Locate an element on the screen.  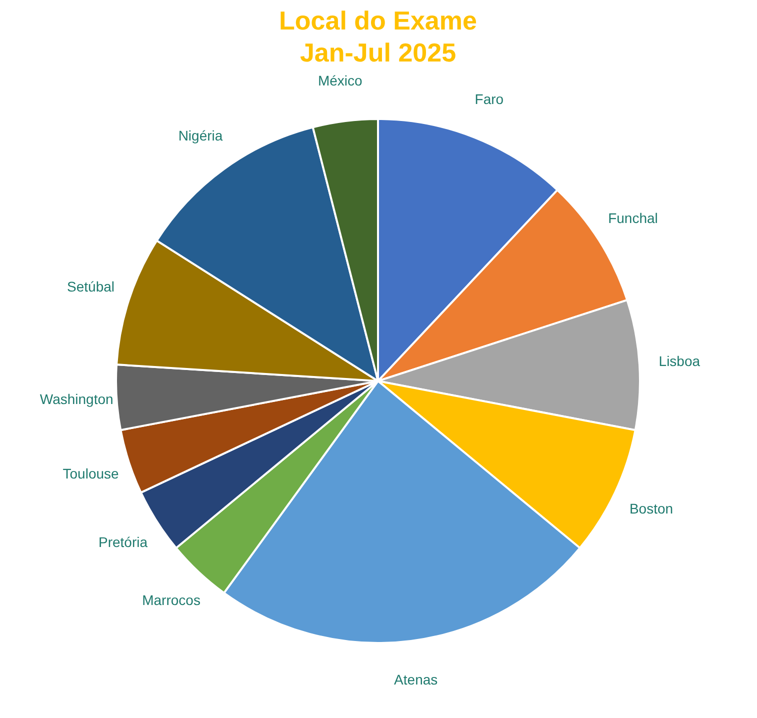
slice-label: Lisboa is located at coordinates (679, 361).